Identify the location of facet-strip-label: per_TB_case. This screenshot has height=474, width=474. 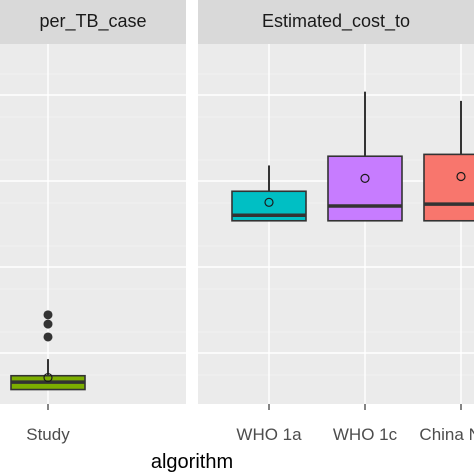
(92, 21).